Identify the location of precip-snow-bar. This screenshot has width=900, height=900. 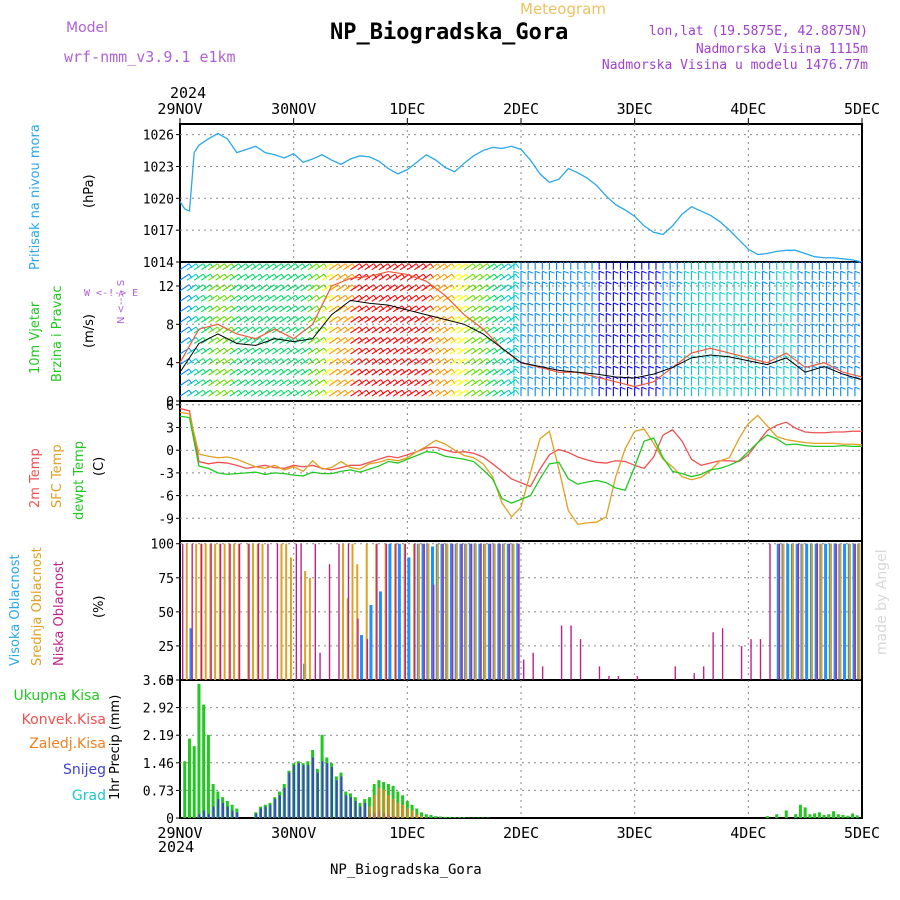
(223, 810).